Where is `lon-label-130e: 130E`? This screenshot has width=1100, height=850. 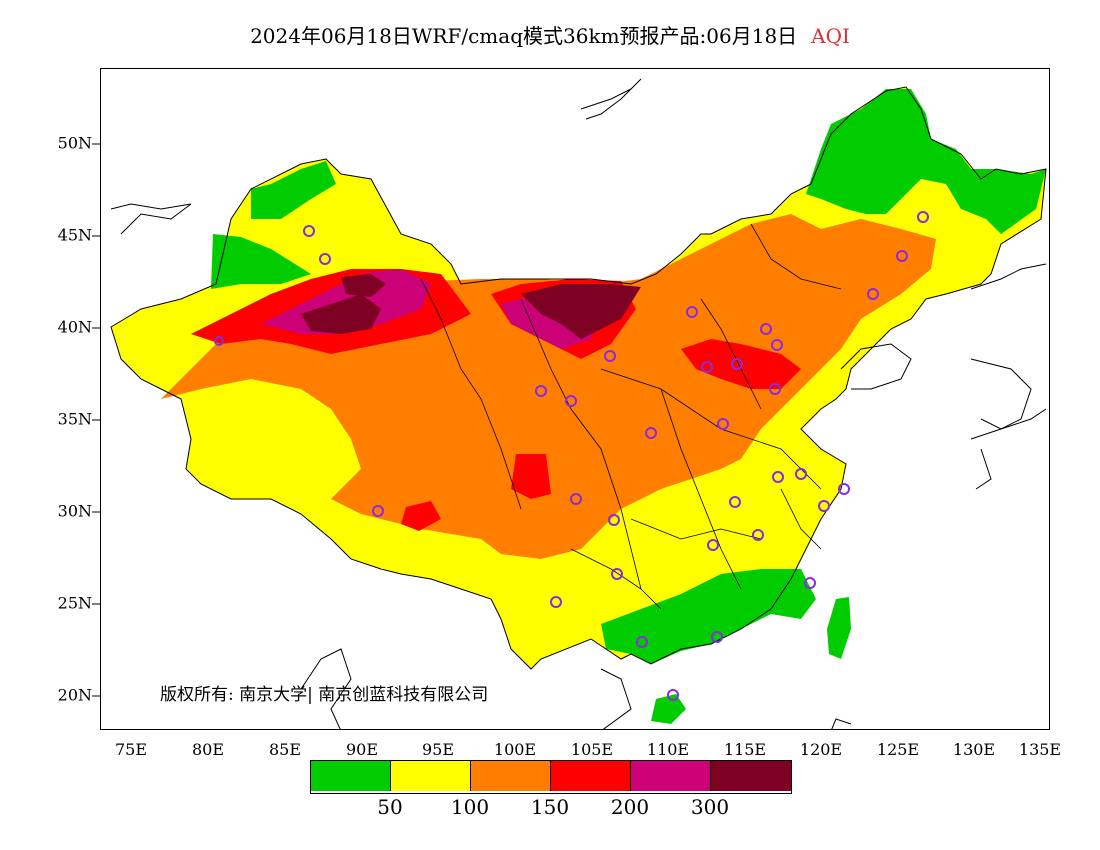 lon-label-130e: 130E is located at coordinates (974, 749).